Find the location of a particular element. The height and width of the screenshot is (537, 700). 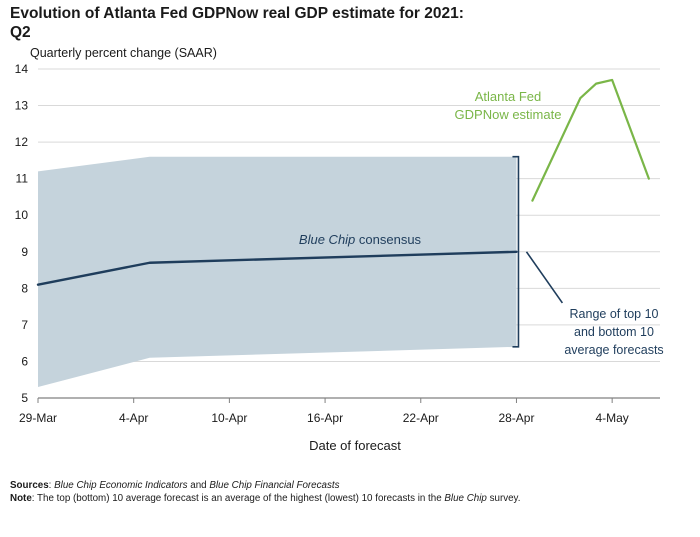

gdpnow-label-line1: Atlanta Fed is located at coordinates (508, 96).